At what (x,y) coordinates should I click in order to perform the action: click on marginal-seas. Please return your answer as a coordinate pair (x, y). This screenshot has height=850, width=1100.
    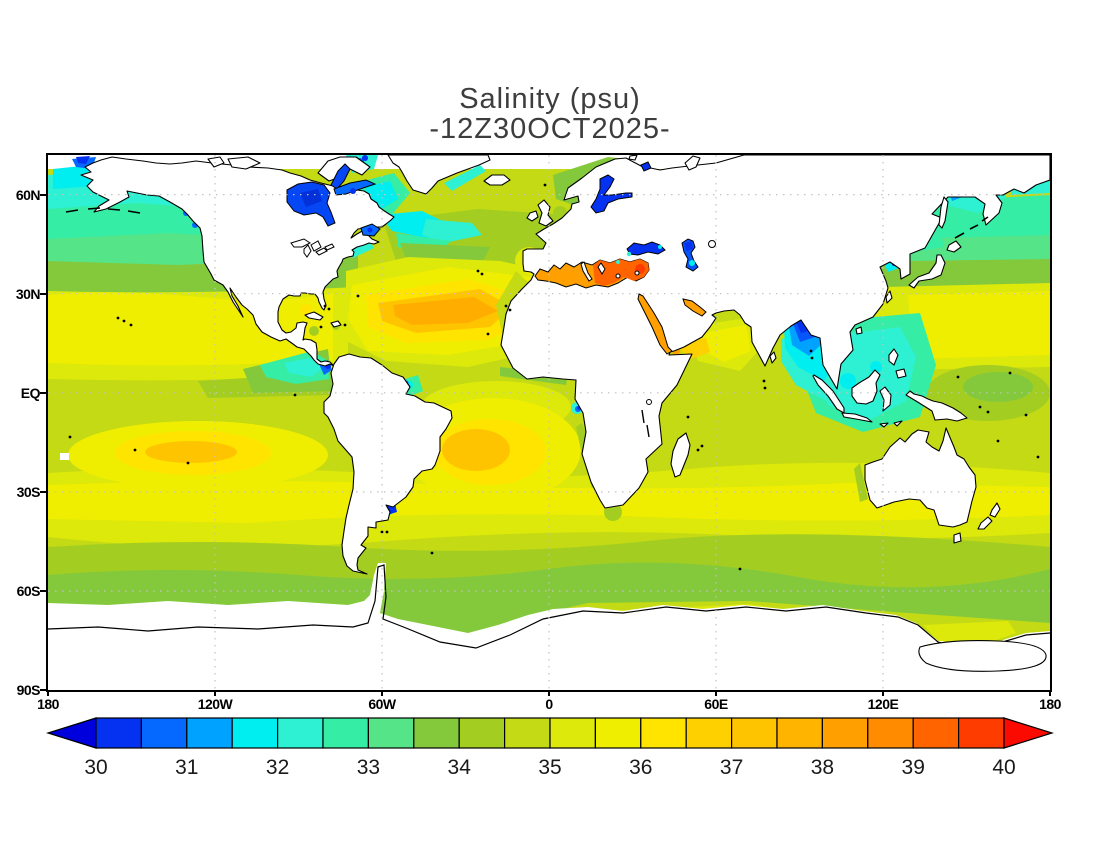
    Looking at the image, I should click on (501, 299).